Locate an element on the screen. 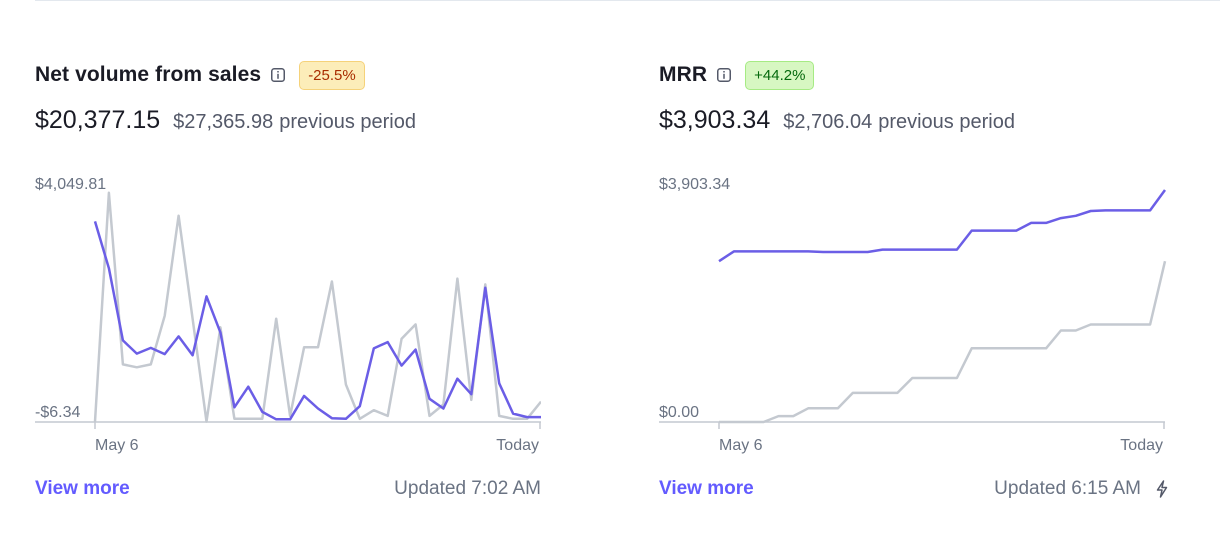  bolt-icon is located at coordinates (1162, 489).